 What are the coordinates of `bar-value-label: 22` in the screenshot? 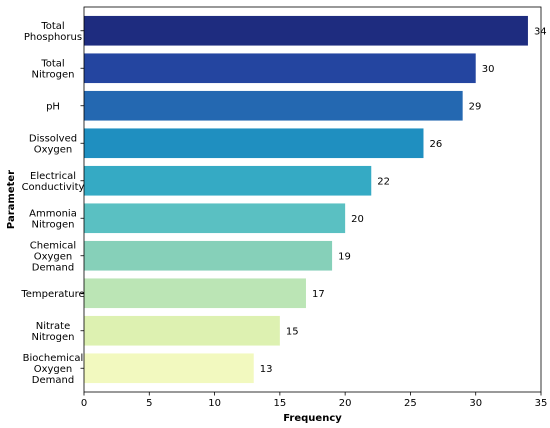 It's located at (383, 181).